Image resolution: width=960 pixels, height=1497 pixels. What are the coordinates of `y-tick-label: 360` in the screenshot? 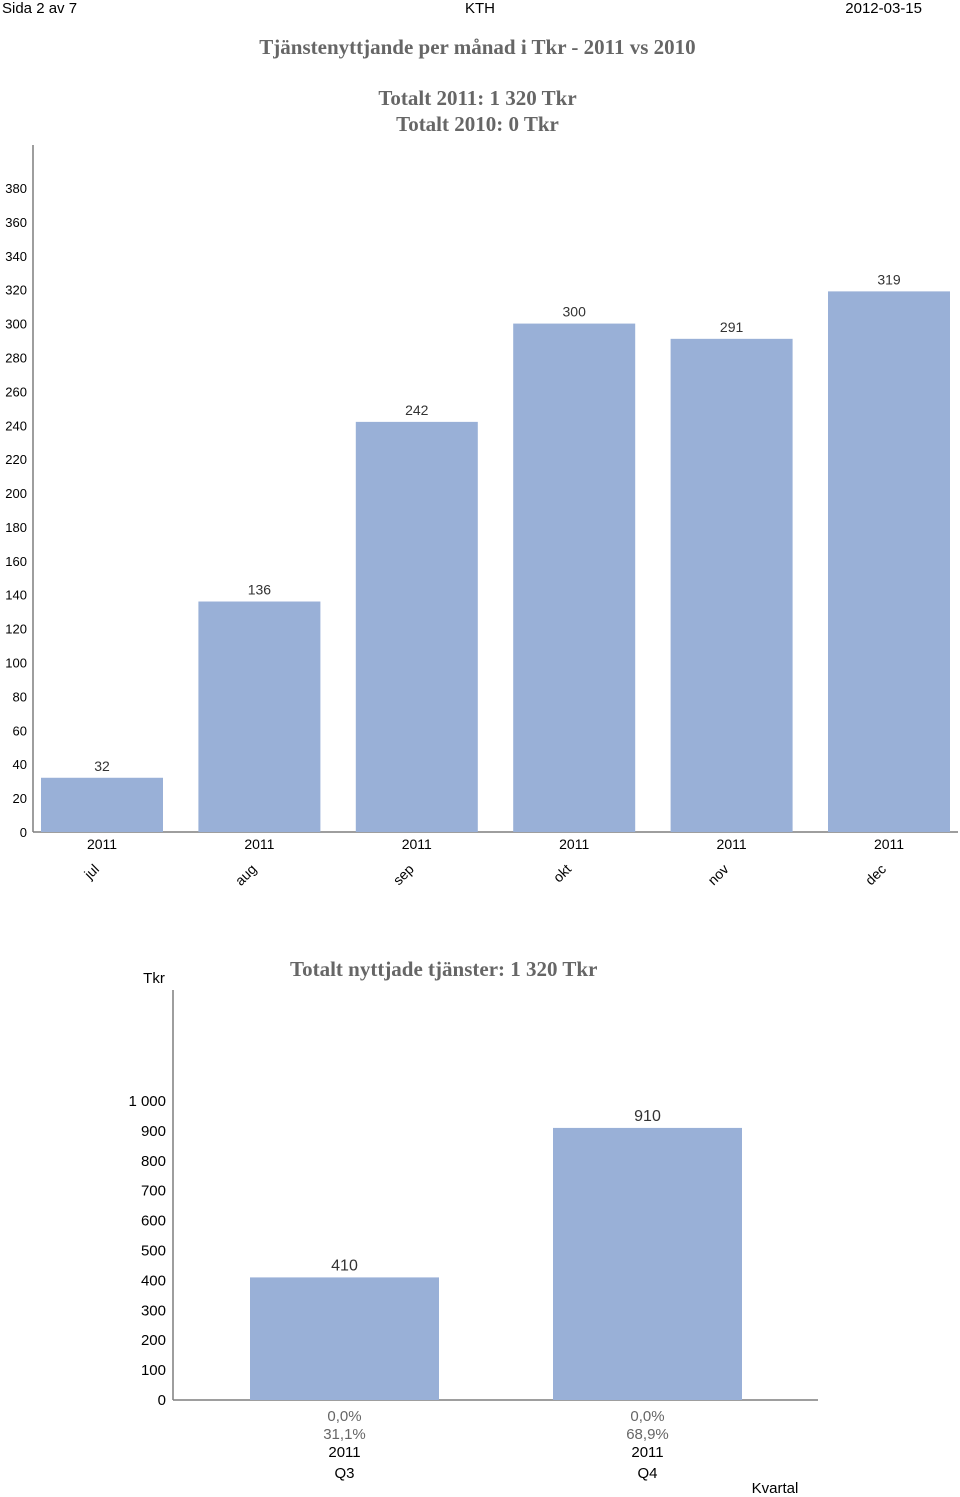 It's located at (16, 222).